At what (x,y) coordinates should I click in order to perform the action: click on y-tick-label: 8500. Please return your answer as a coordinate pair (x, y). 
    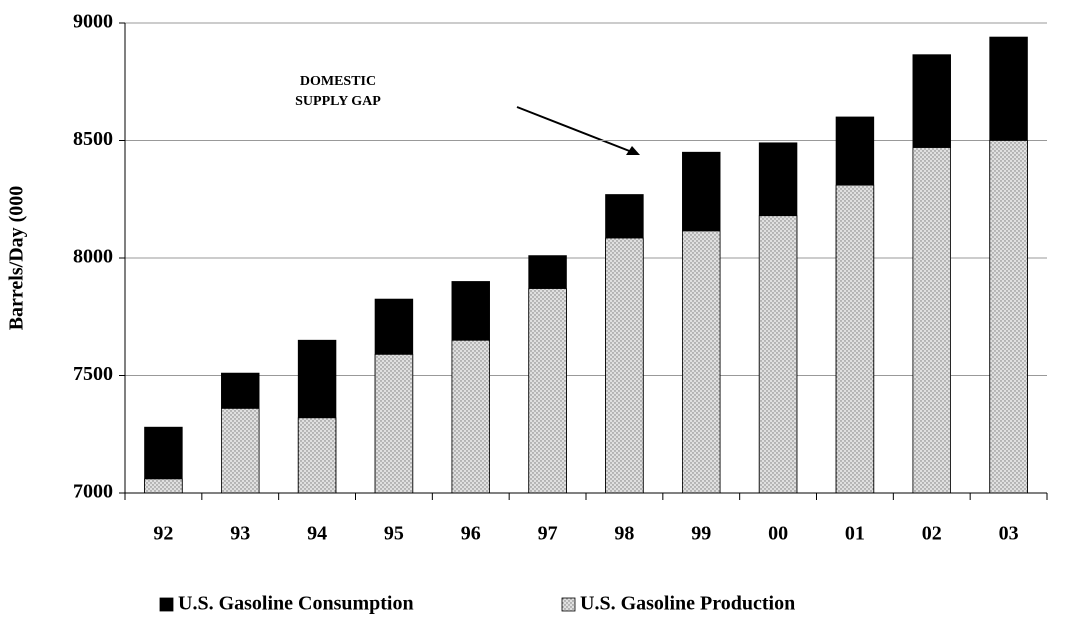
    Looking at the image, I should click on (93, 139).